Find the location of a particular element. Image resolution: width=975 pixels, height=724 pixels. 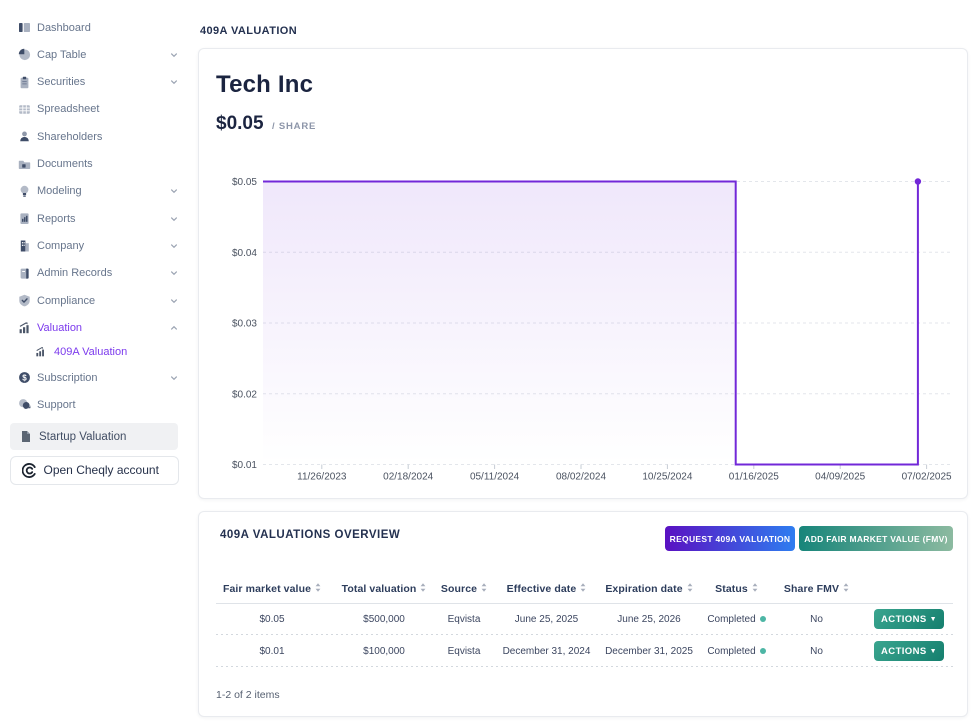

svg-text: $0.01 is located at coordinates (244, 465).